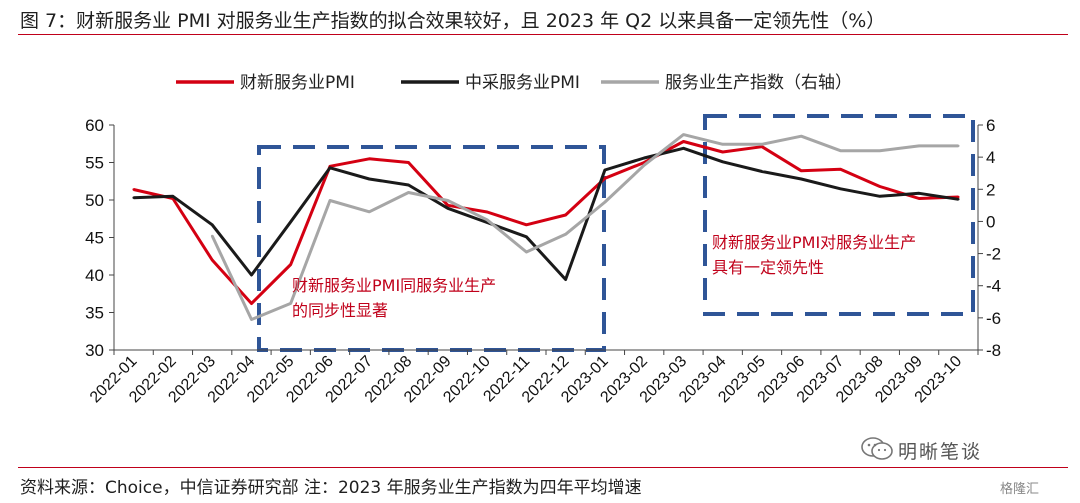  Describe the element at coordinates (522, 83) in the screenshot. I see `legend-label: 中采服务业PMI` at that location.